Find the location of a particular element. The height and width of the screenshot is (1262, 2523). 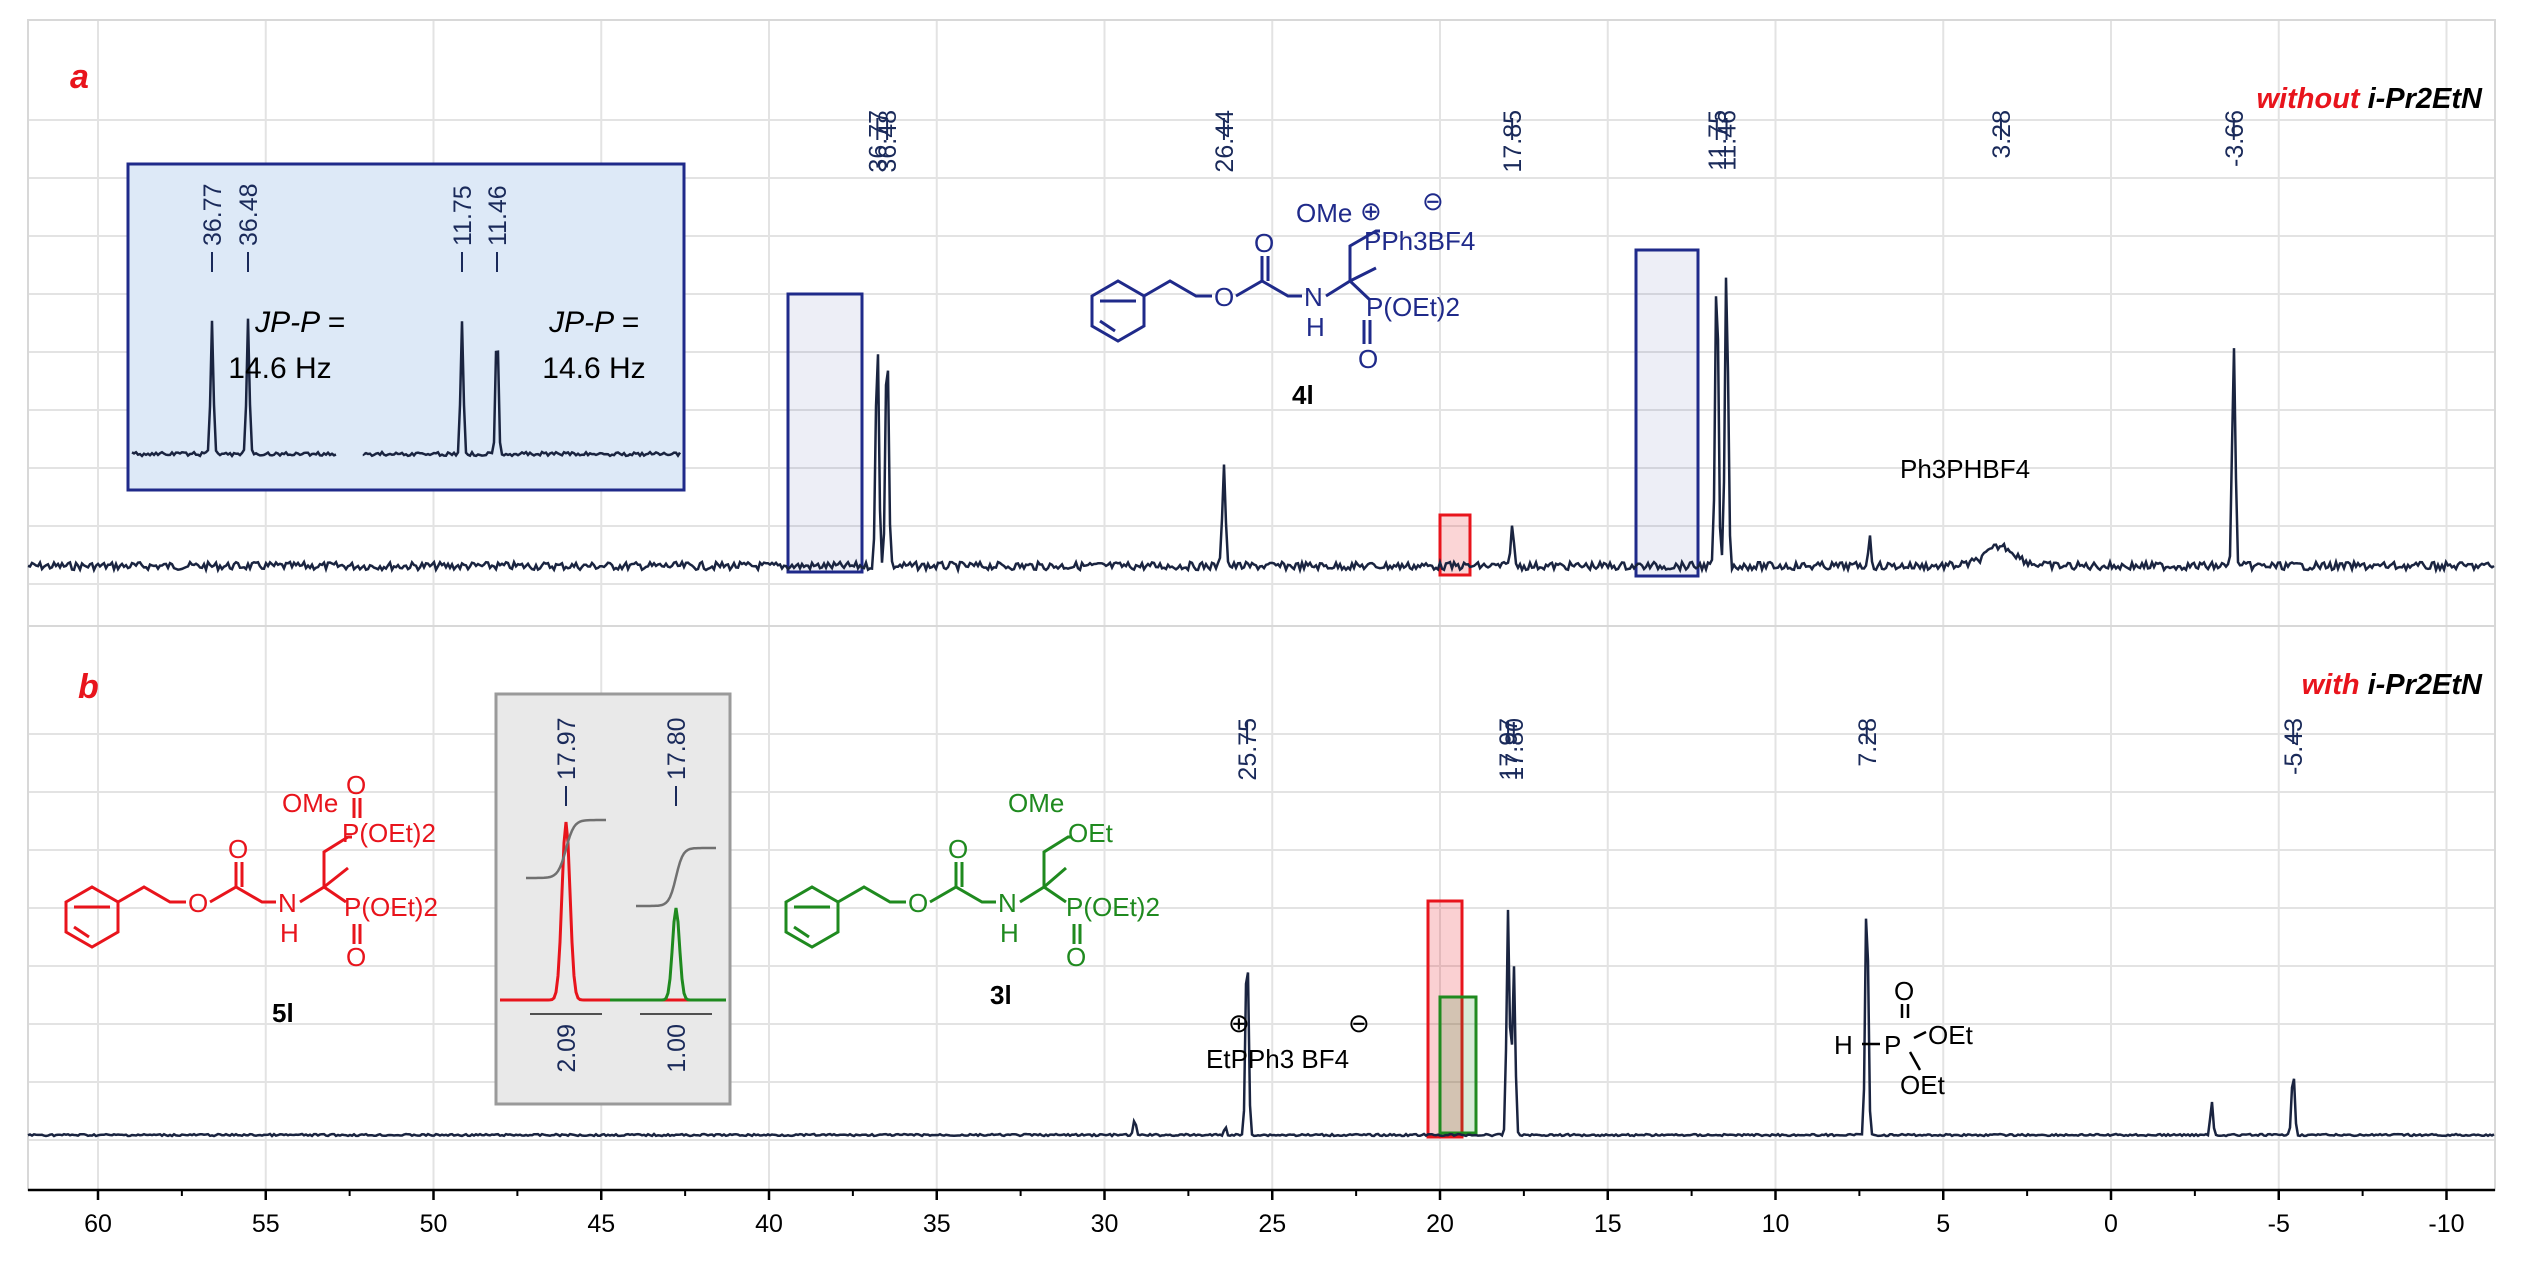

carbamate-3l is located at coordinates (962, 894).